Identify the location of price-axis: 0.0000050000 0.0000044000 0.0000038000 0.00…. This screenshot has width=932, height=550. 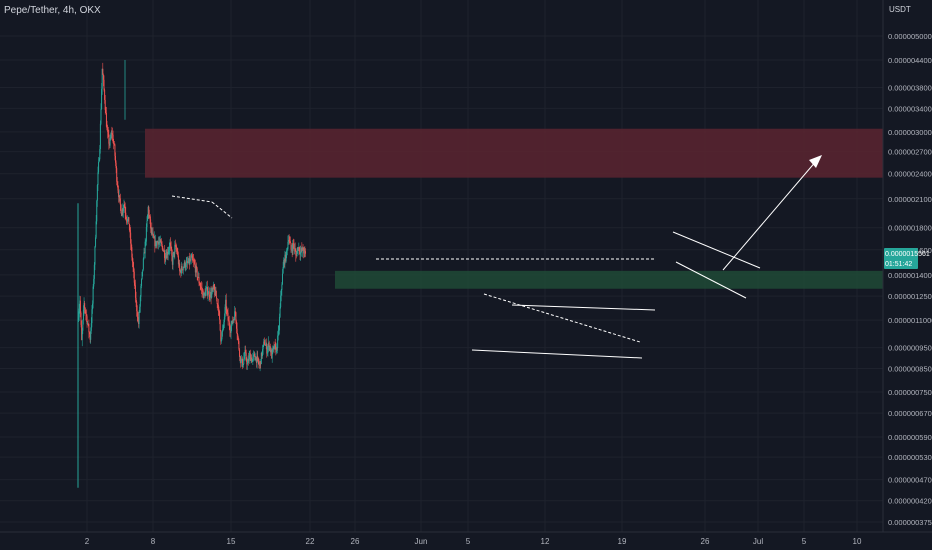
(910, 279).